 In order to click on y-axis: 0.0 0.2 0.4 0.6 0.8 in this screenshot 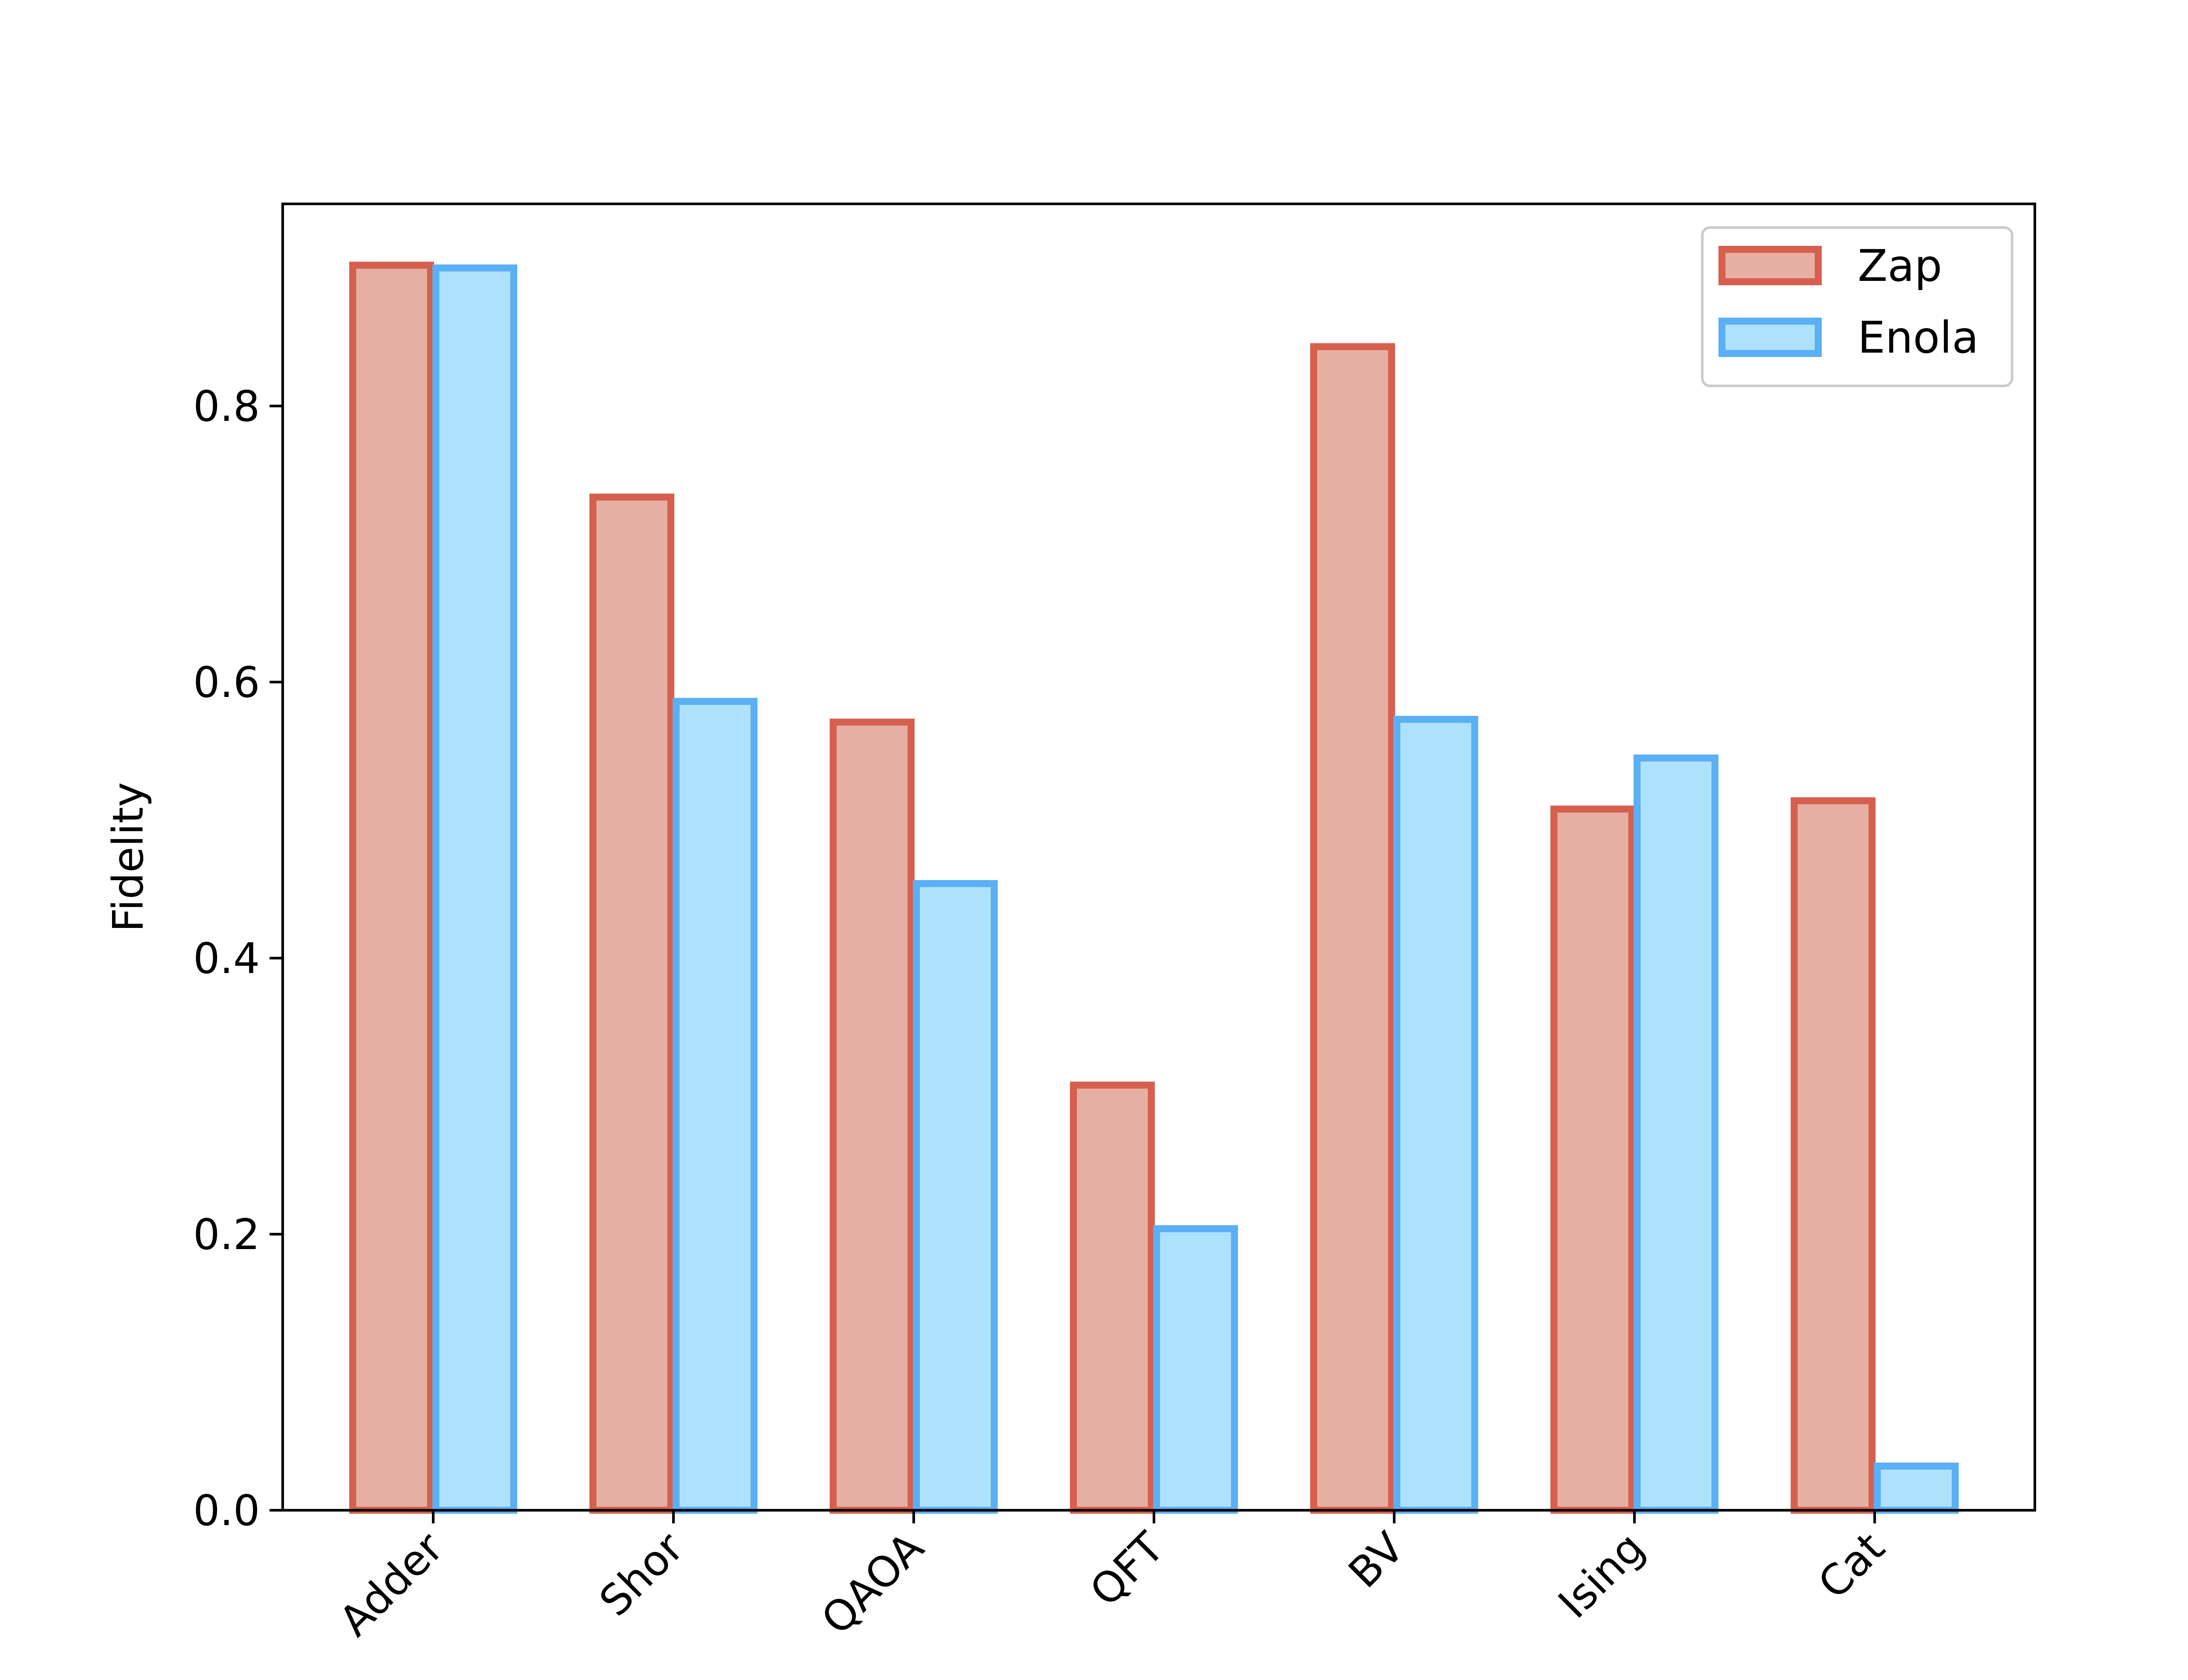, I will do `click(238, 958)`.